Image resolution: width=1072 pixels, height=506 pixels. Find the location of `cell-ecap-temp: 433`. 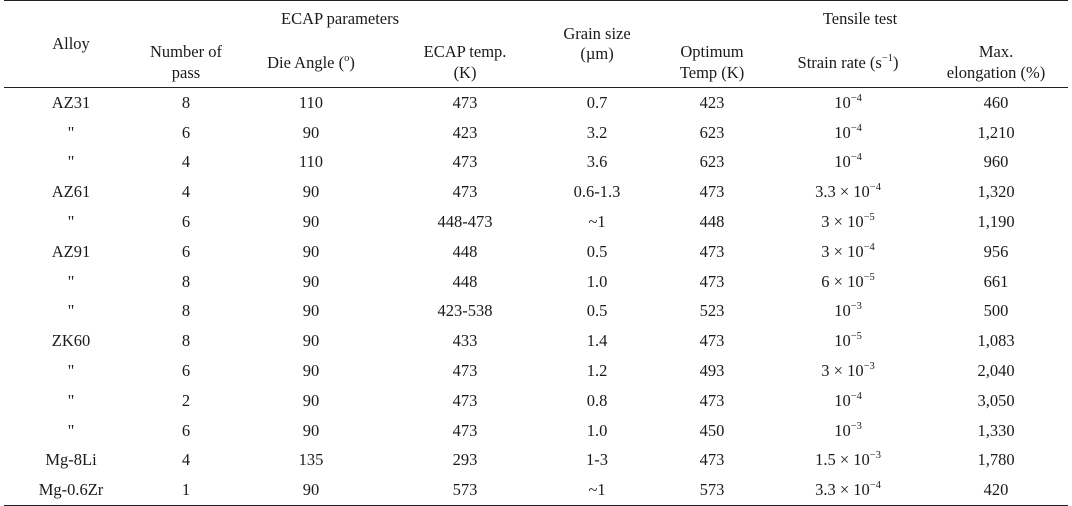

cell-ecap-temp: 433 is located at coordinates (465, 341).